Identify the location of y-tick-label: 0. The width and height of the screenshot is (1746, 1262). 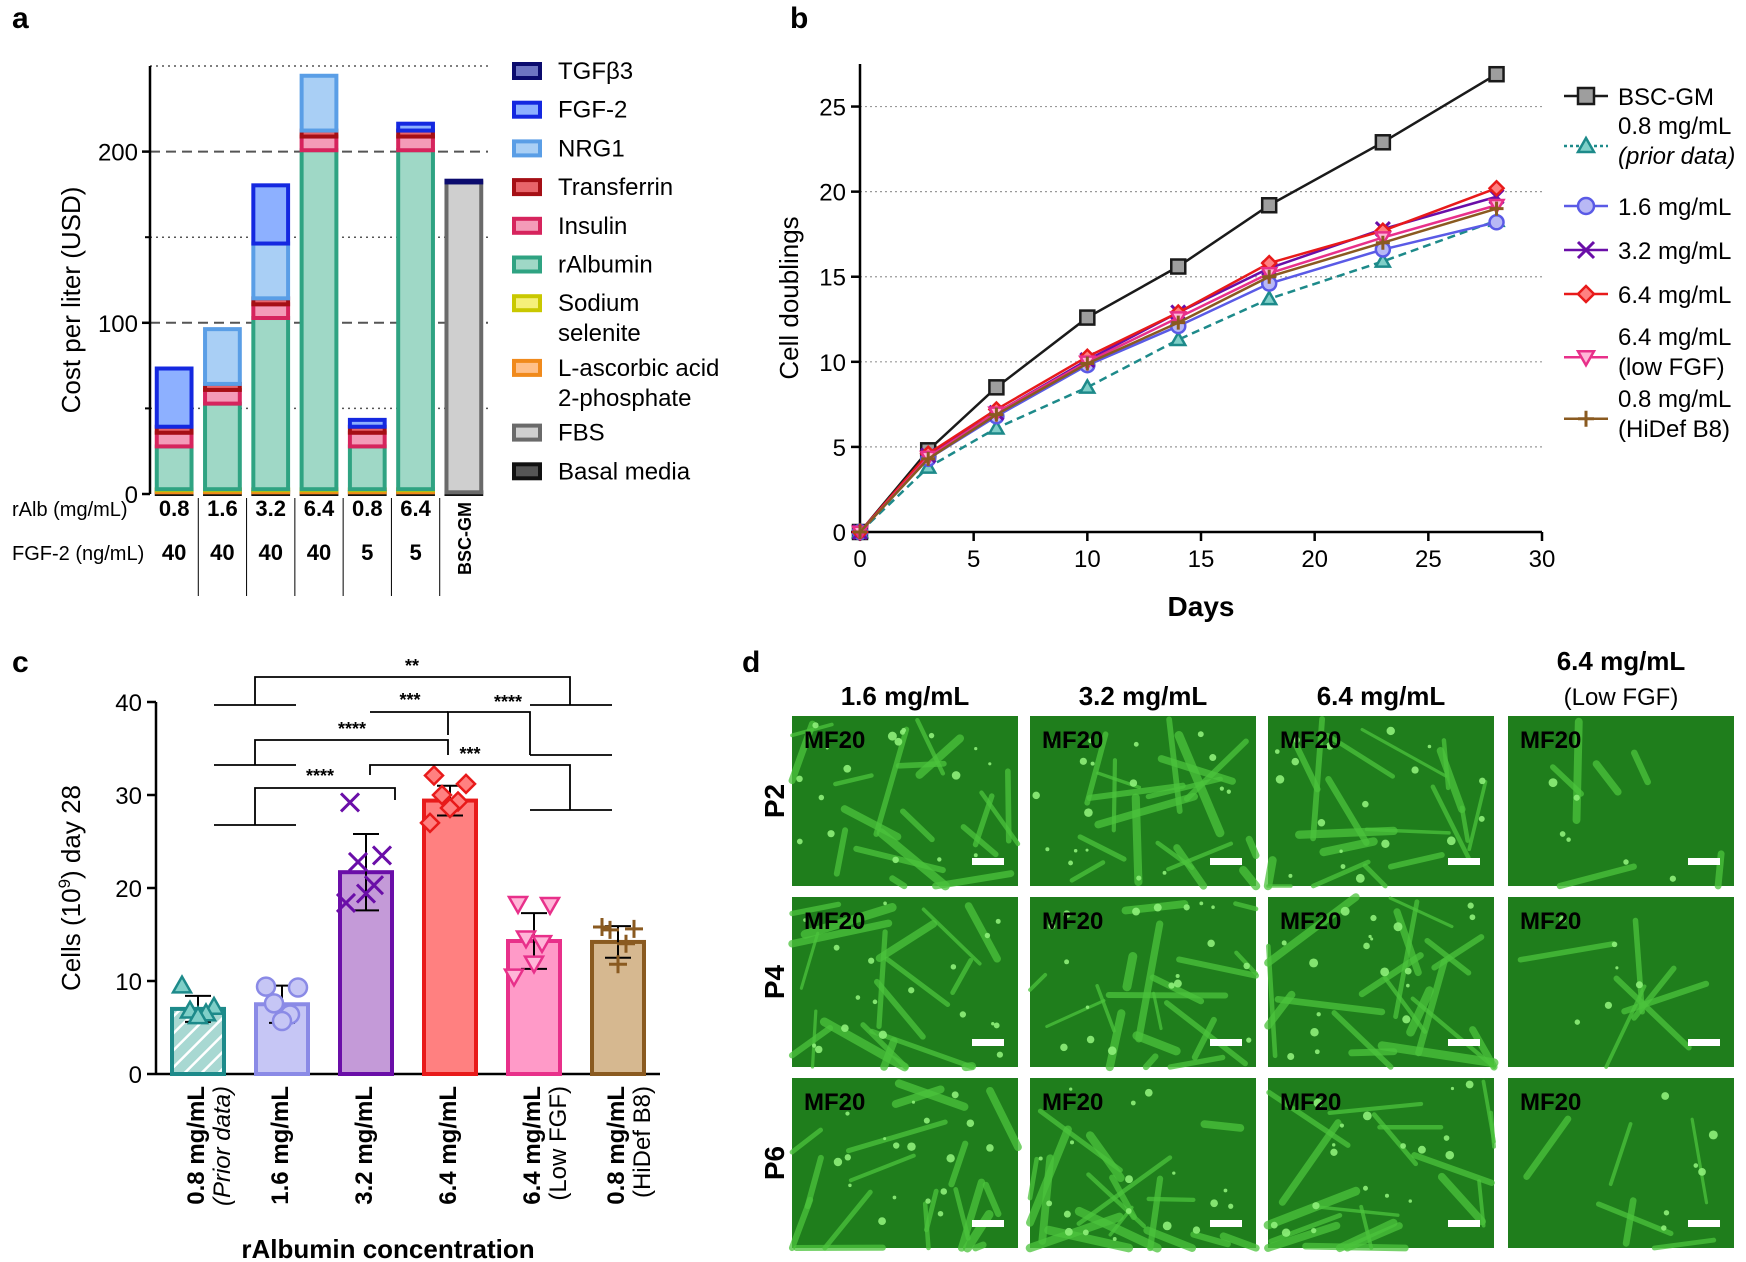
(839, 533).